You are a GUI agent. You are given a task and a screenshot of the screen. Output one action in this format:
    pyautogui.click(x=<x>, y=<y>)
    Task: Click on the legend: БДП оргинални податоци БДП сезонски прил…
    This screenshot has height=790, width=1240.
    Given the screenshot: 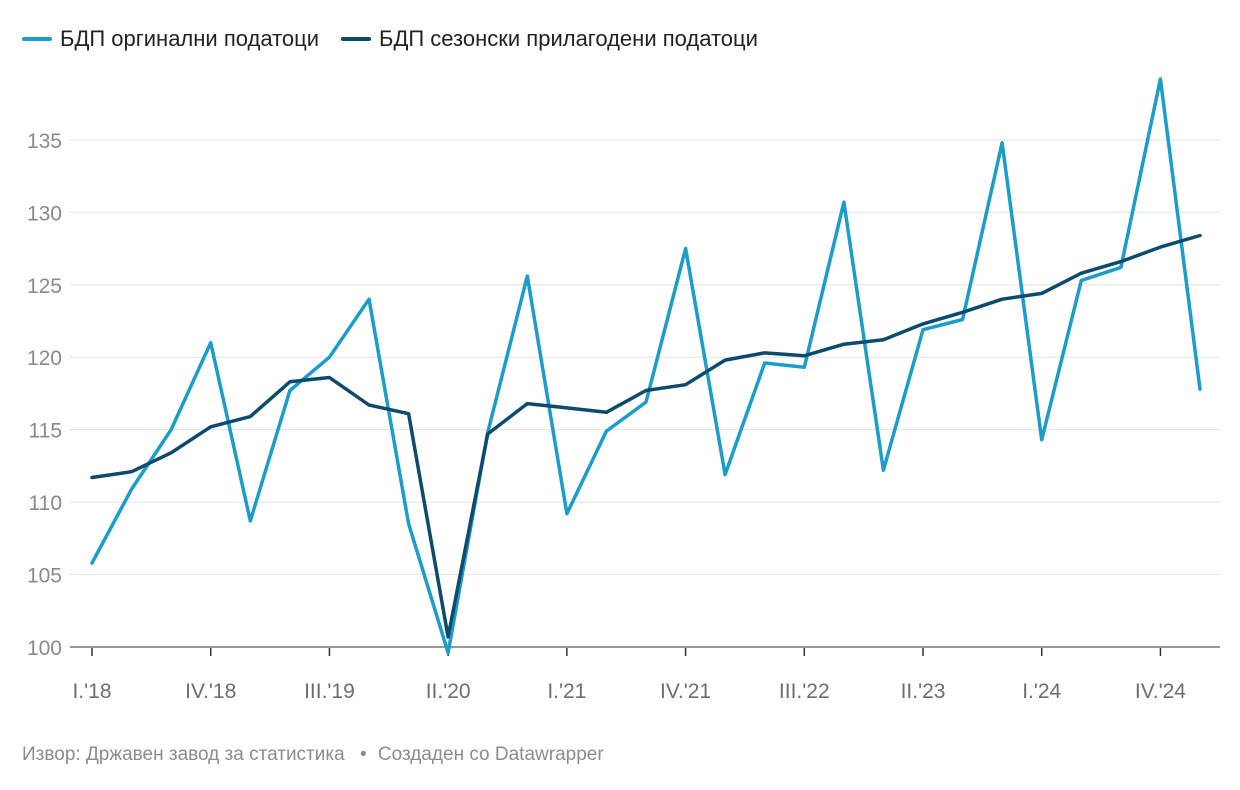 What is the action you would take?
    pyautogui.click(x=390, y=39)
    